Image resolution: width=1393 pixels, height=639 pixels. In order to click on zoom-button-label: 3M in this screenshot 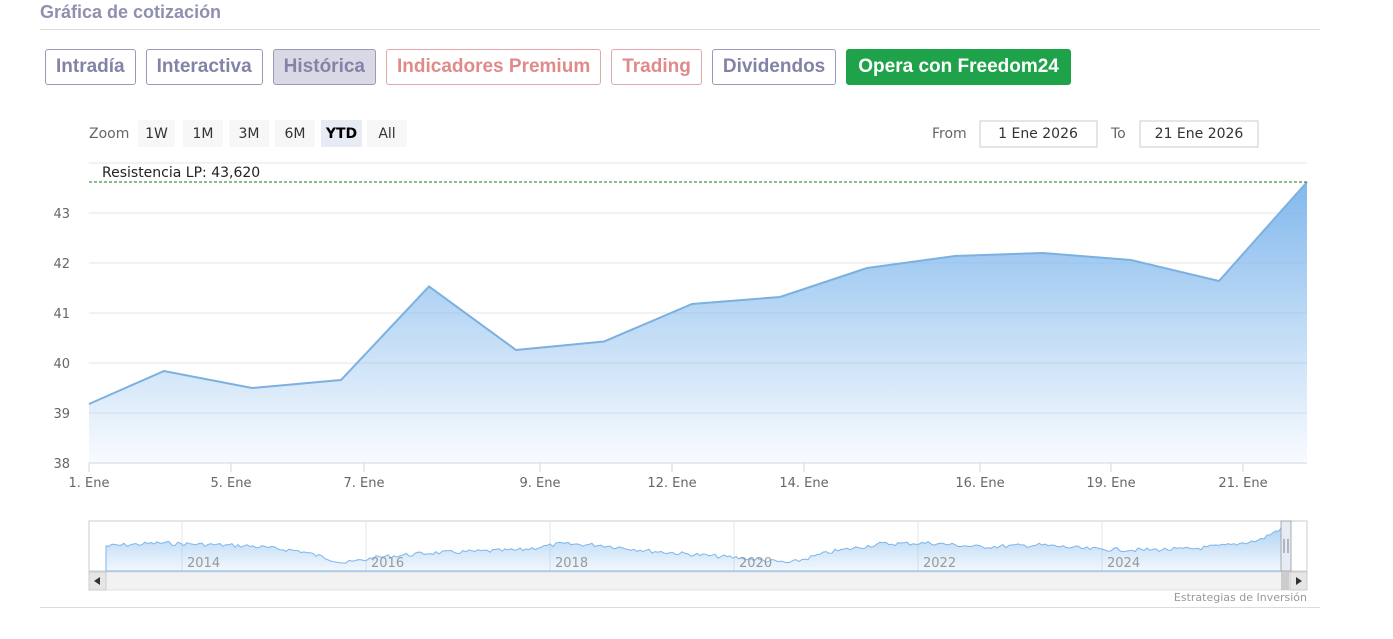, I will do `click(249, 134)`.